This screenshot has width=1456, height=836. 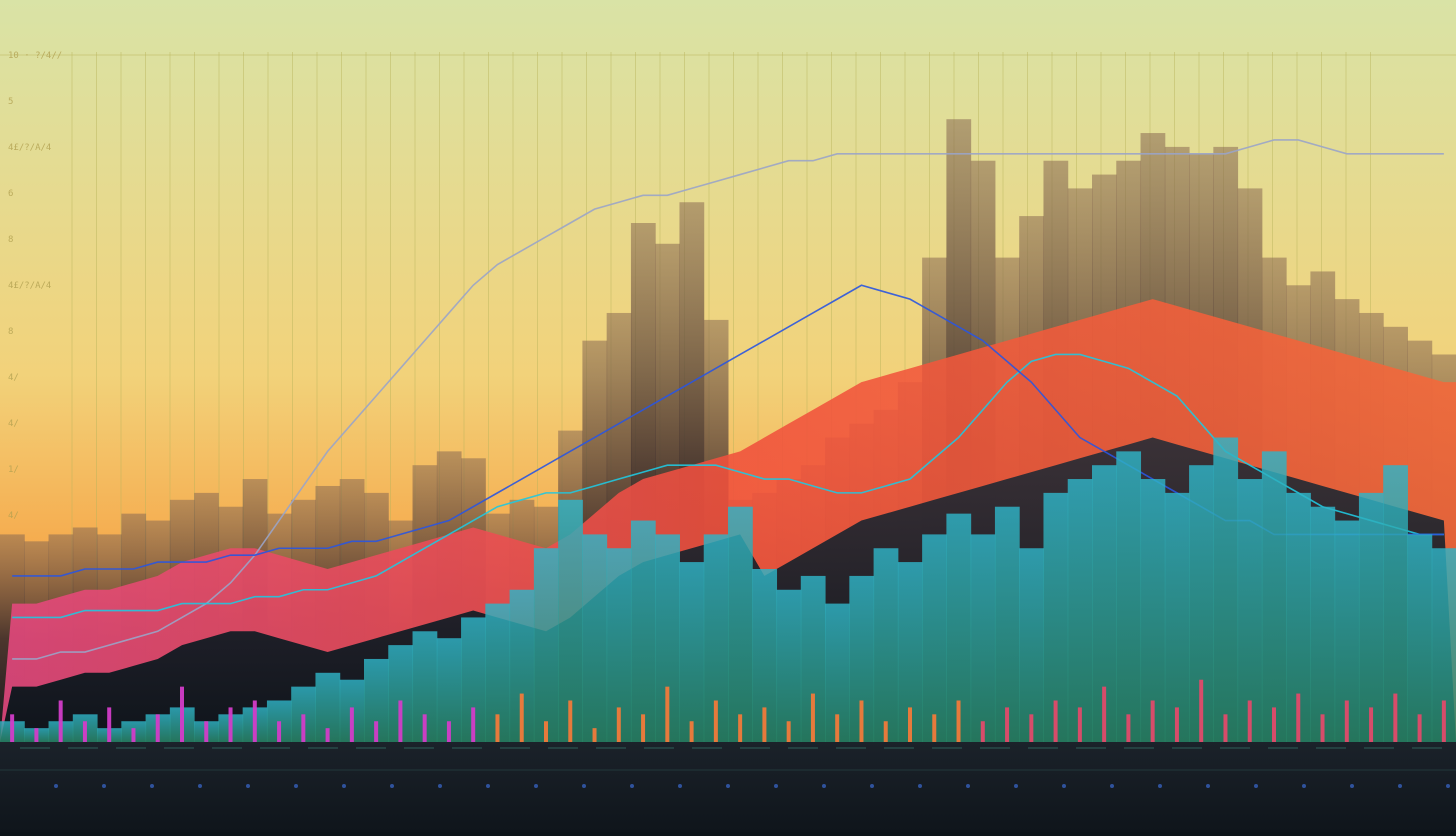 What do you see at coordinates (10, 102) in the screenshot?
I see `axis-tick-label: 5` at bounding box center [10, 102].